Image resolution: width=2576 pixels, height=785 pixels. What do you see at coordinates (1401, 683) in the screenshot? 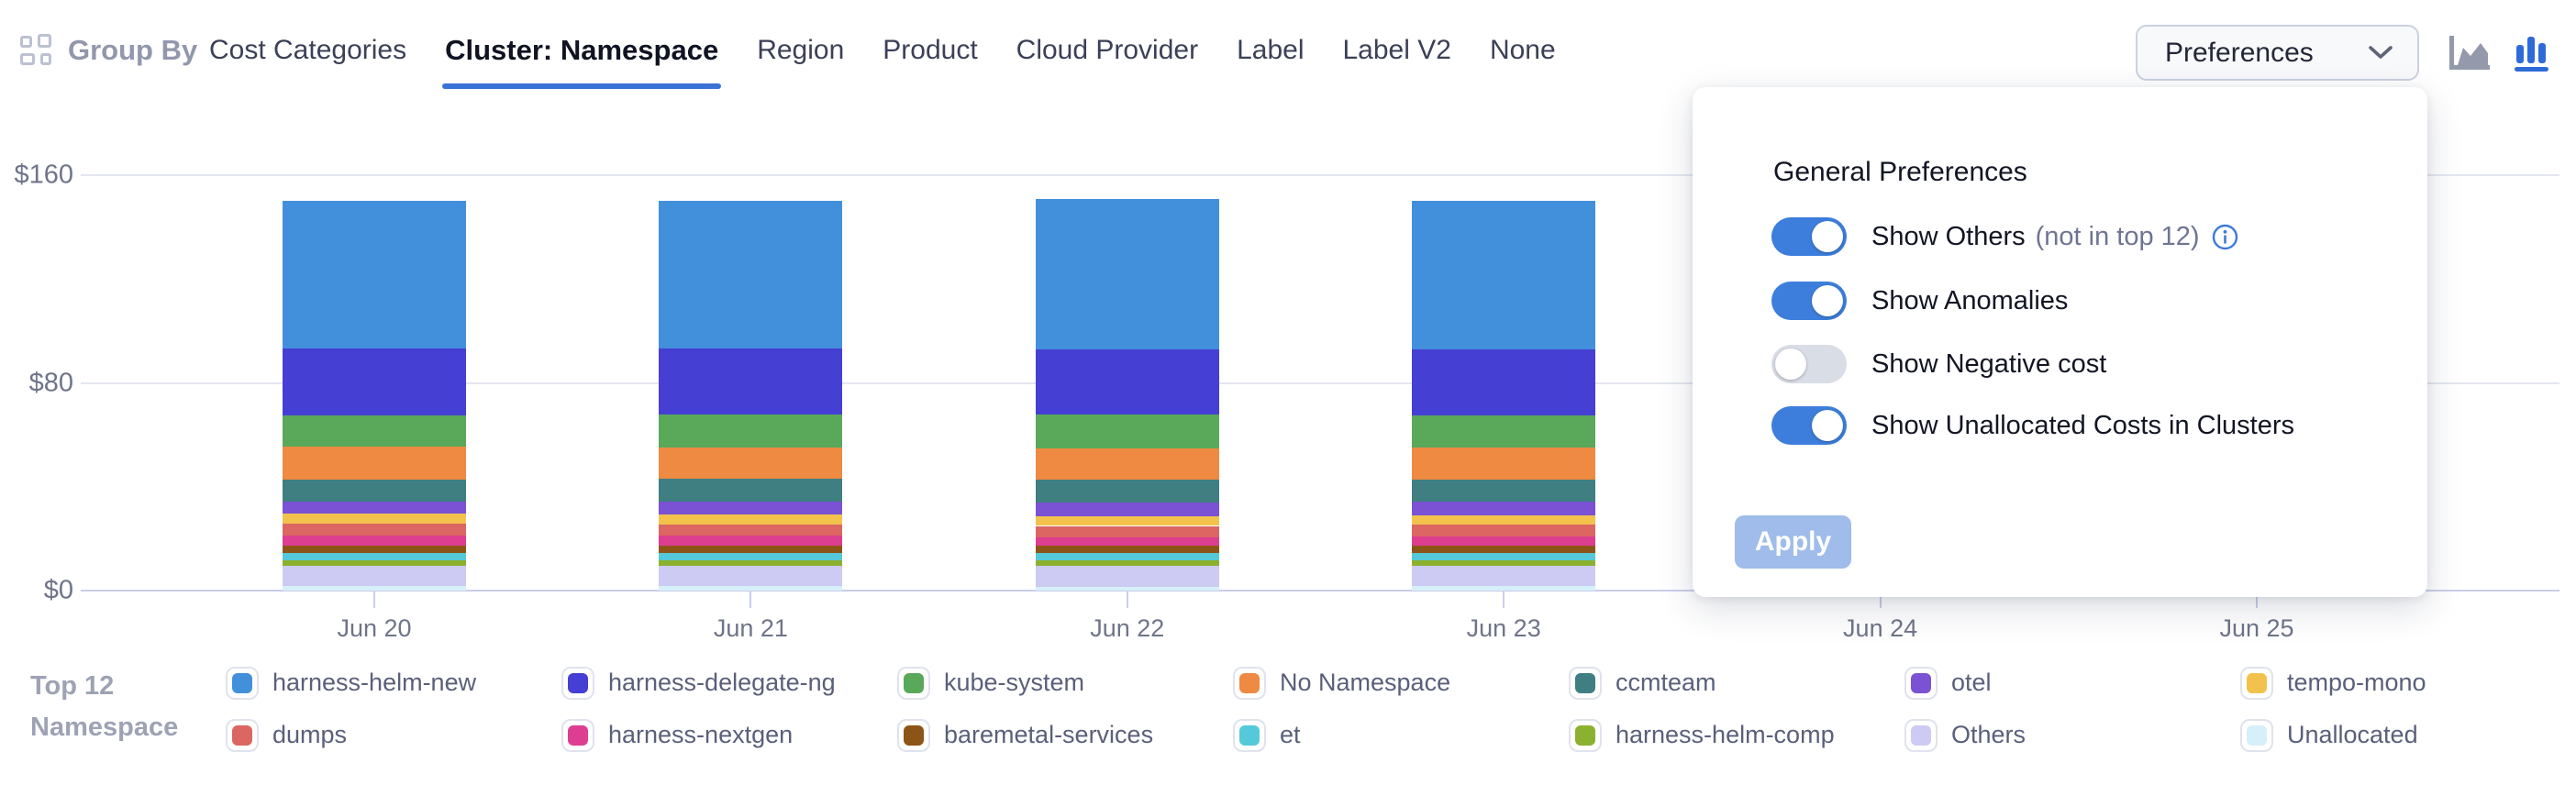
I see `legend-item-no-namespace: No Namespace` at bounding box center [1401, 683].